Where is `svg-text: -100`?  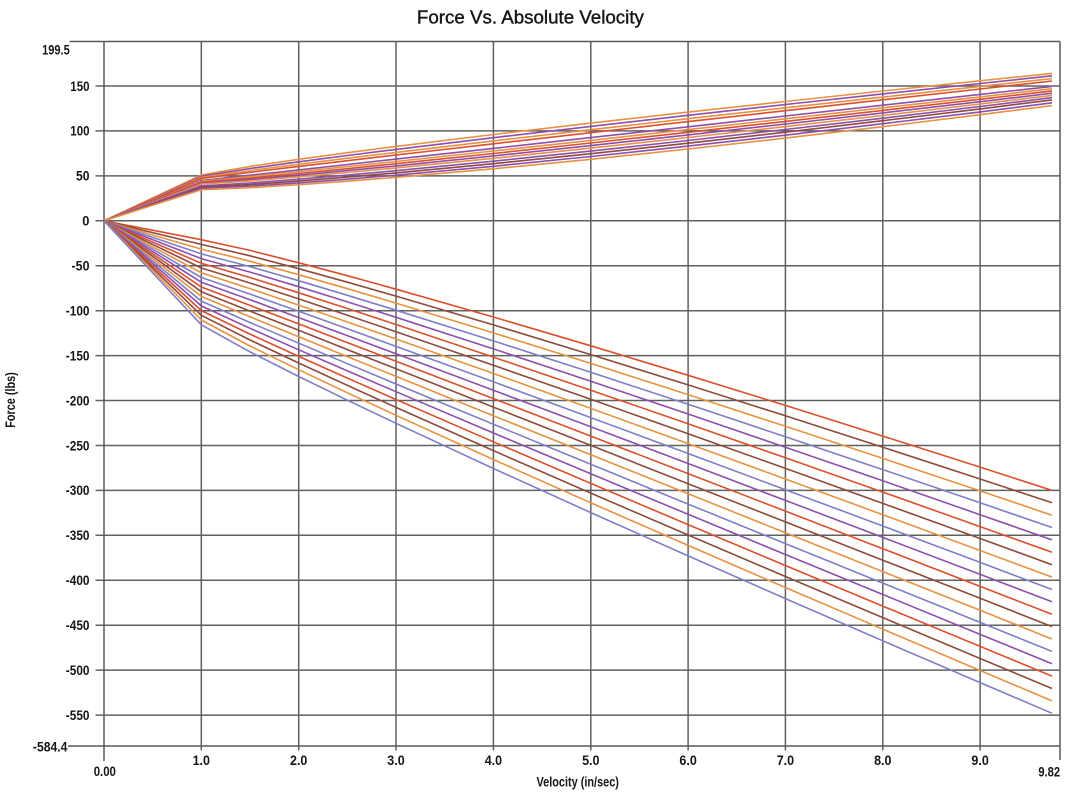 svg-text: -100 is located at coordinates (78, 311).